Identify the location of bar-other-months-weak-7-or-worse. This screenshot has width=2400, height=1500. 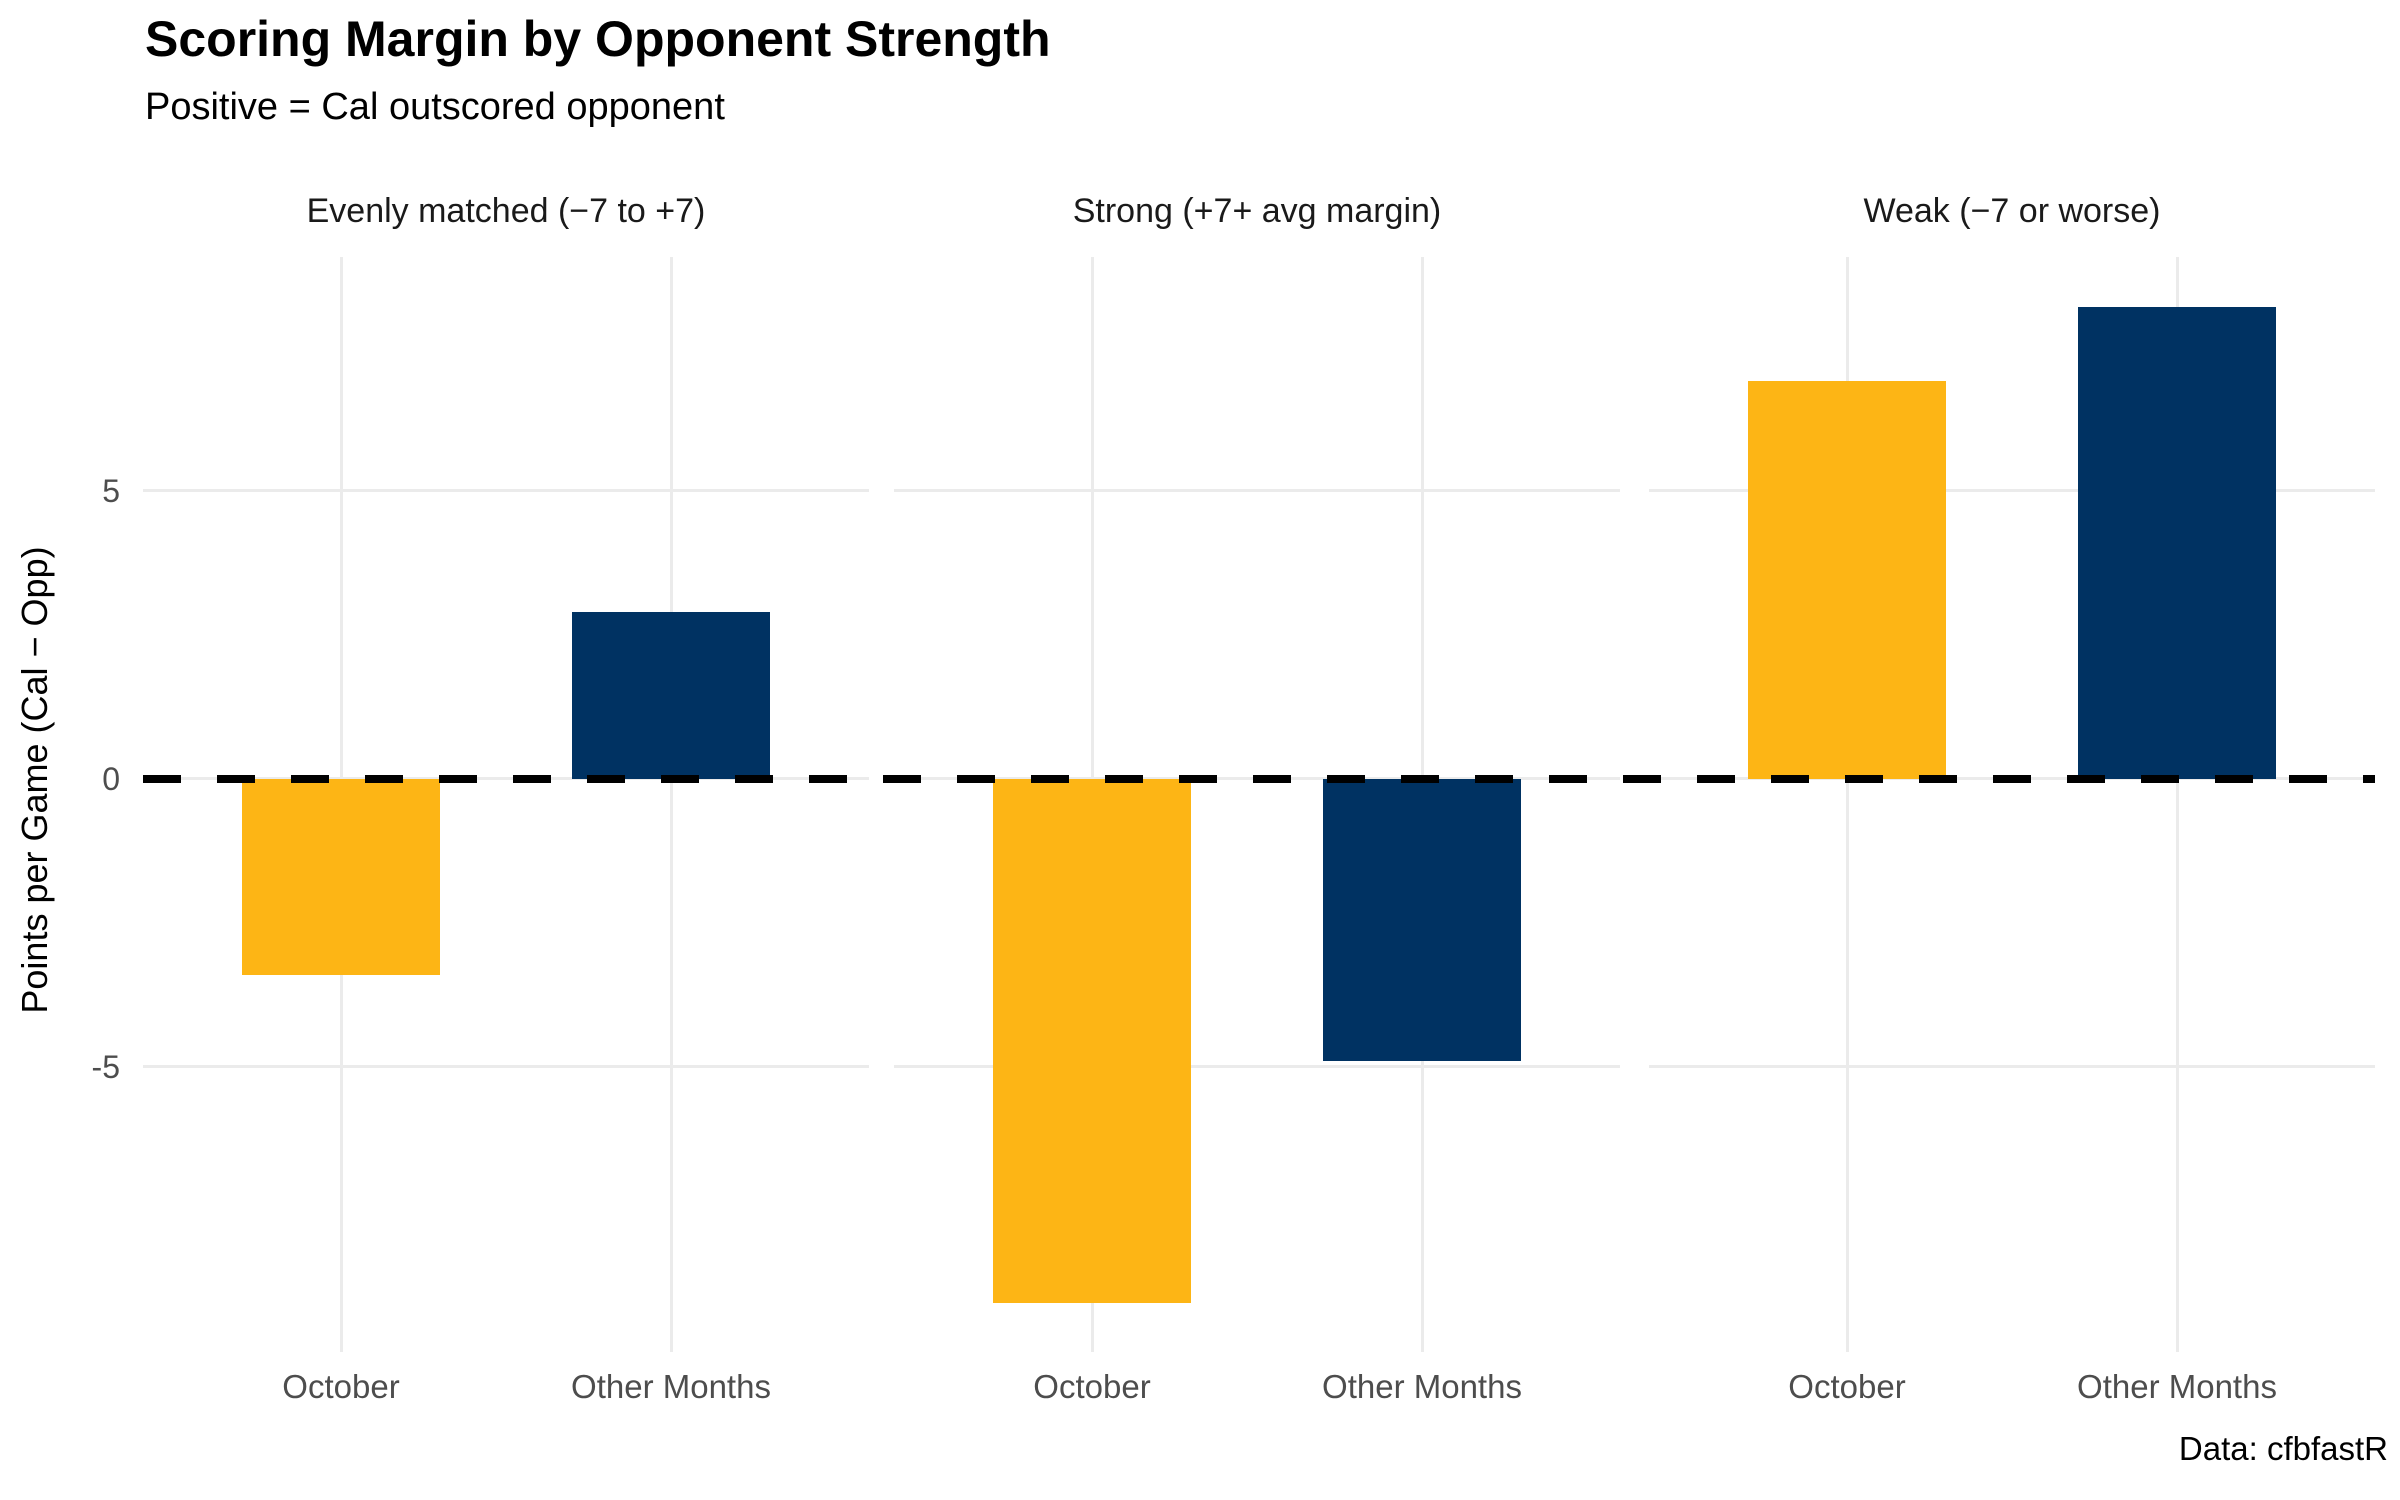
(2177, 542).